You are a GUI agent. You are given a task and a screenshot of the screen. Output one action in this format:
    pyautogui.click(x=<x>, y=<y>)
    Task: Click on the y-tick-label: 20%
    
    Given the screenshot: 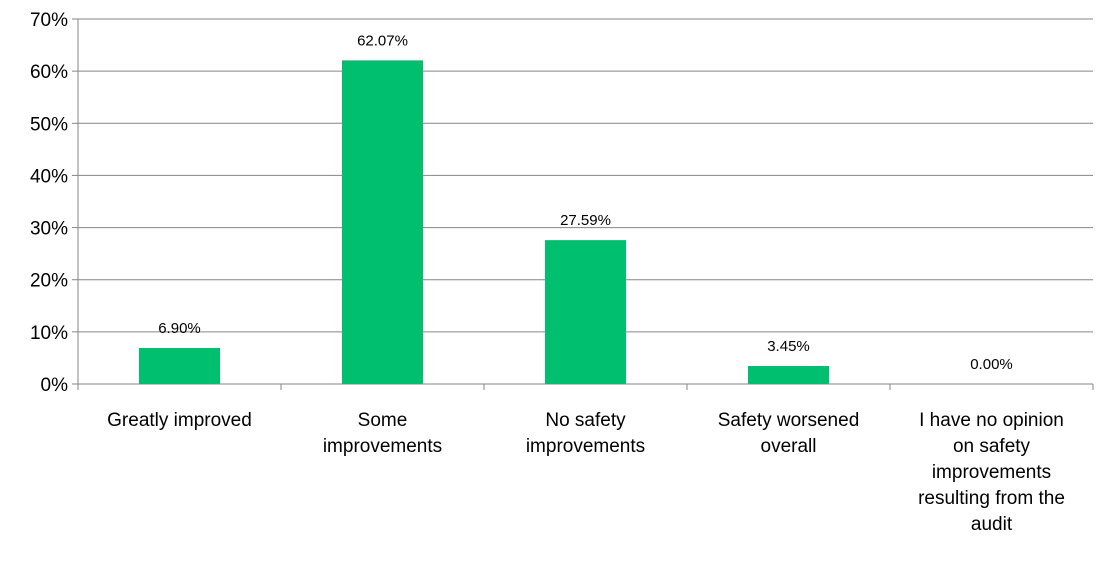 What is the action you would take?
    pyautogui.click(x=49, y=281)
    